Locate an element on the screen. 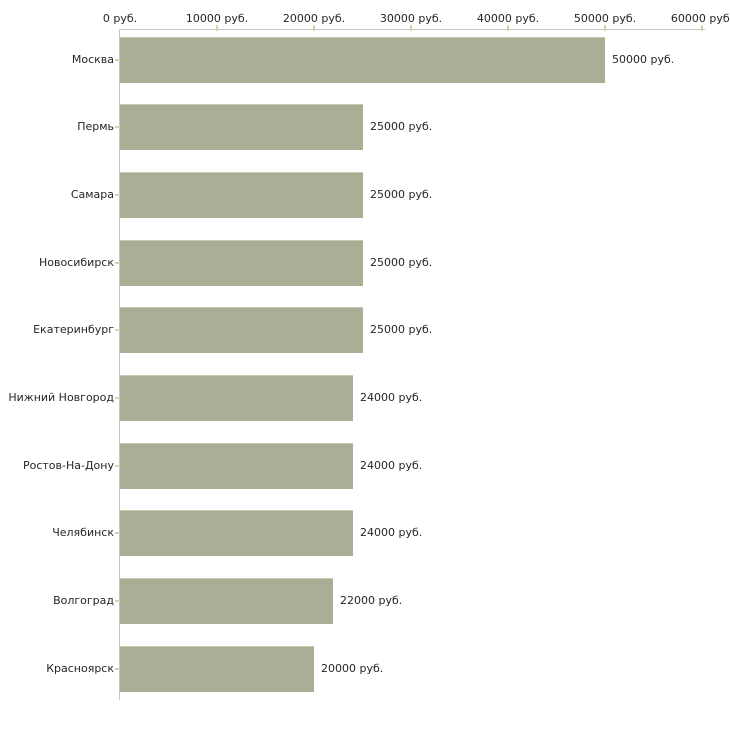  x-axis-tick-label: 60000 руб. is located at coordinates (700, 18).